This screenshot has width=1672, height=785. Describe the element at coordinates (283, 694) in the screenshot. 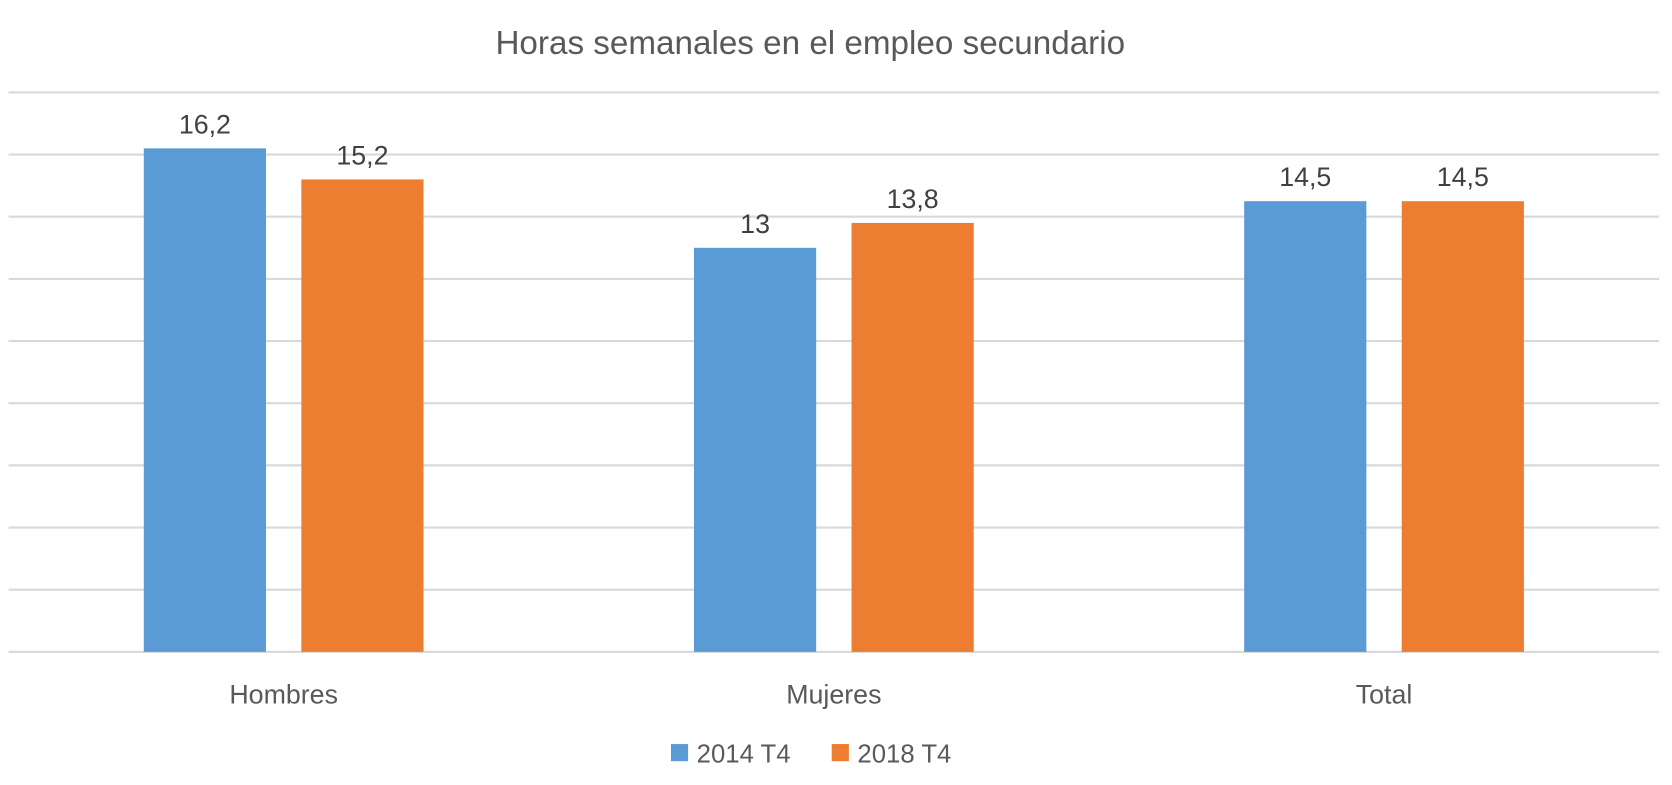

I see `category-label: Hombres` at that location.